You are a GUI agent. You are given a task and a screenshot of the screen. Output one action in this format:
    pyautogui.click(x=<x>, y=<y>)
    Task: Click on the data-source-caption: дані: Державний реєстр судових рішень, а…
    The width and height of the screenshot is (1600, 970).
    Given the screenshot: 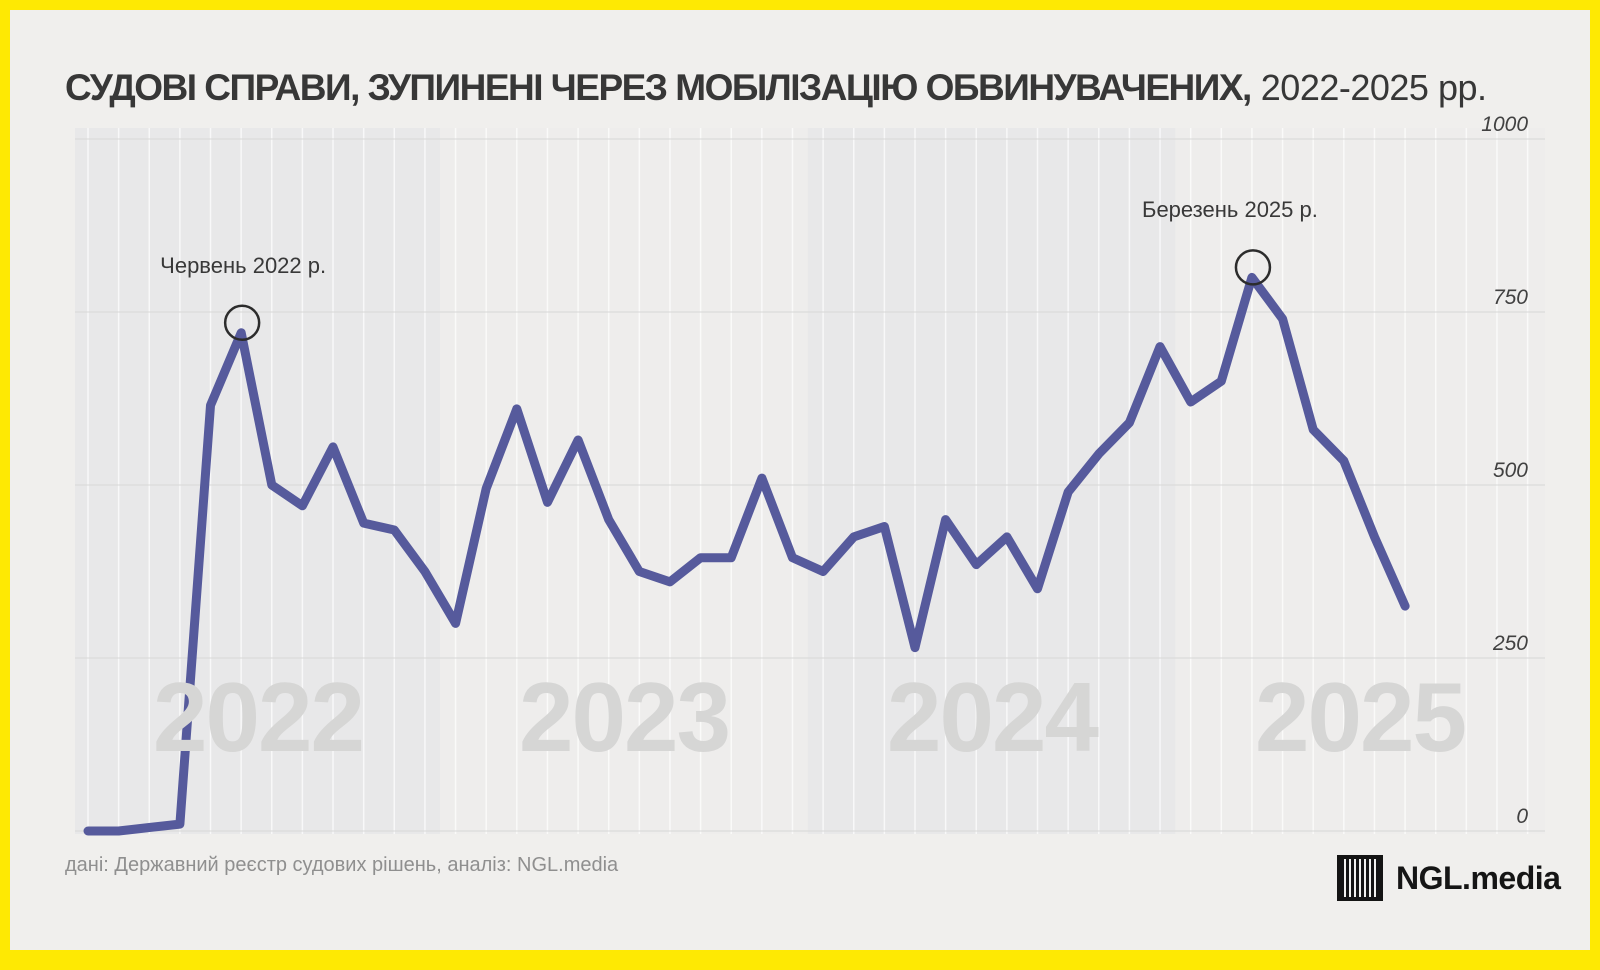 What is the action you would take?
    pyautogui.click(x=342, y=865)
    